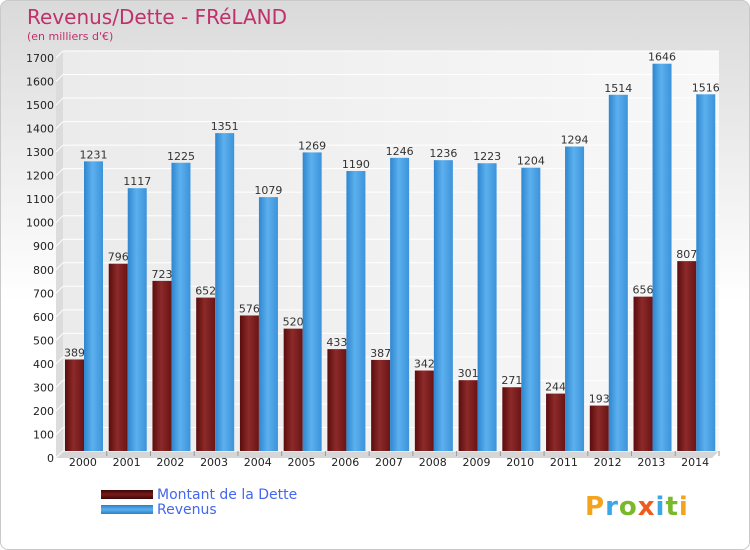 The image size is (750, 550). Describe the element at coordinates (424, 364) in the screenshot. I see `data-label-debt: 342` at that location.